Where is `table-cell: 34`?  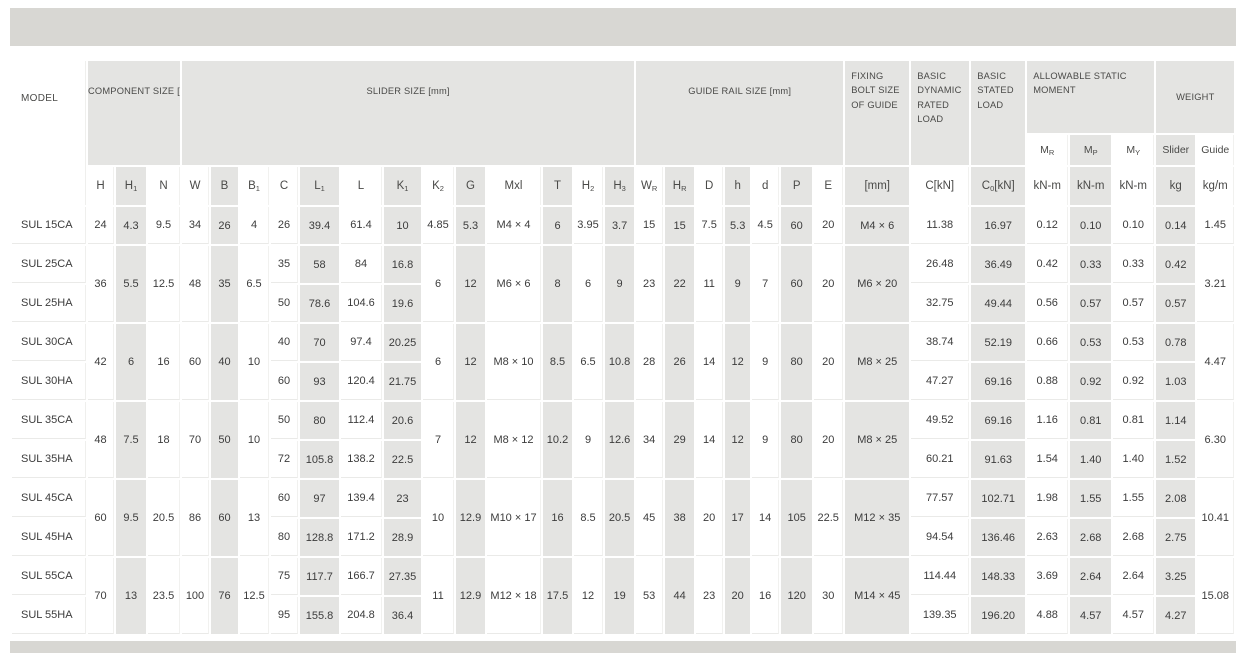 table-cell: 34 is located at coordinates (195, 225).